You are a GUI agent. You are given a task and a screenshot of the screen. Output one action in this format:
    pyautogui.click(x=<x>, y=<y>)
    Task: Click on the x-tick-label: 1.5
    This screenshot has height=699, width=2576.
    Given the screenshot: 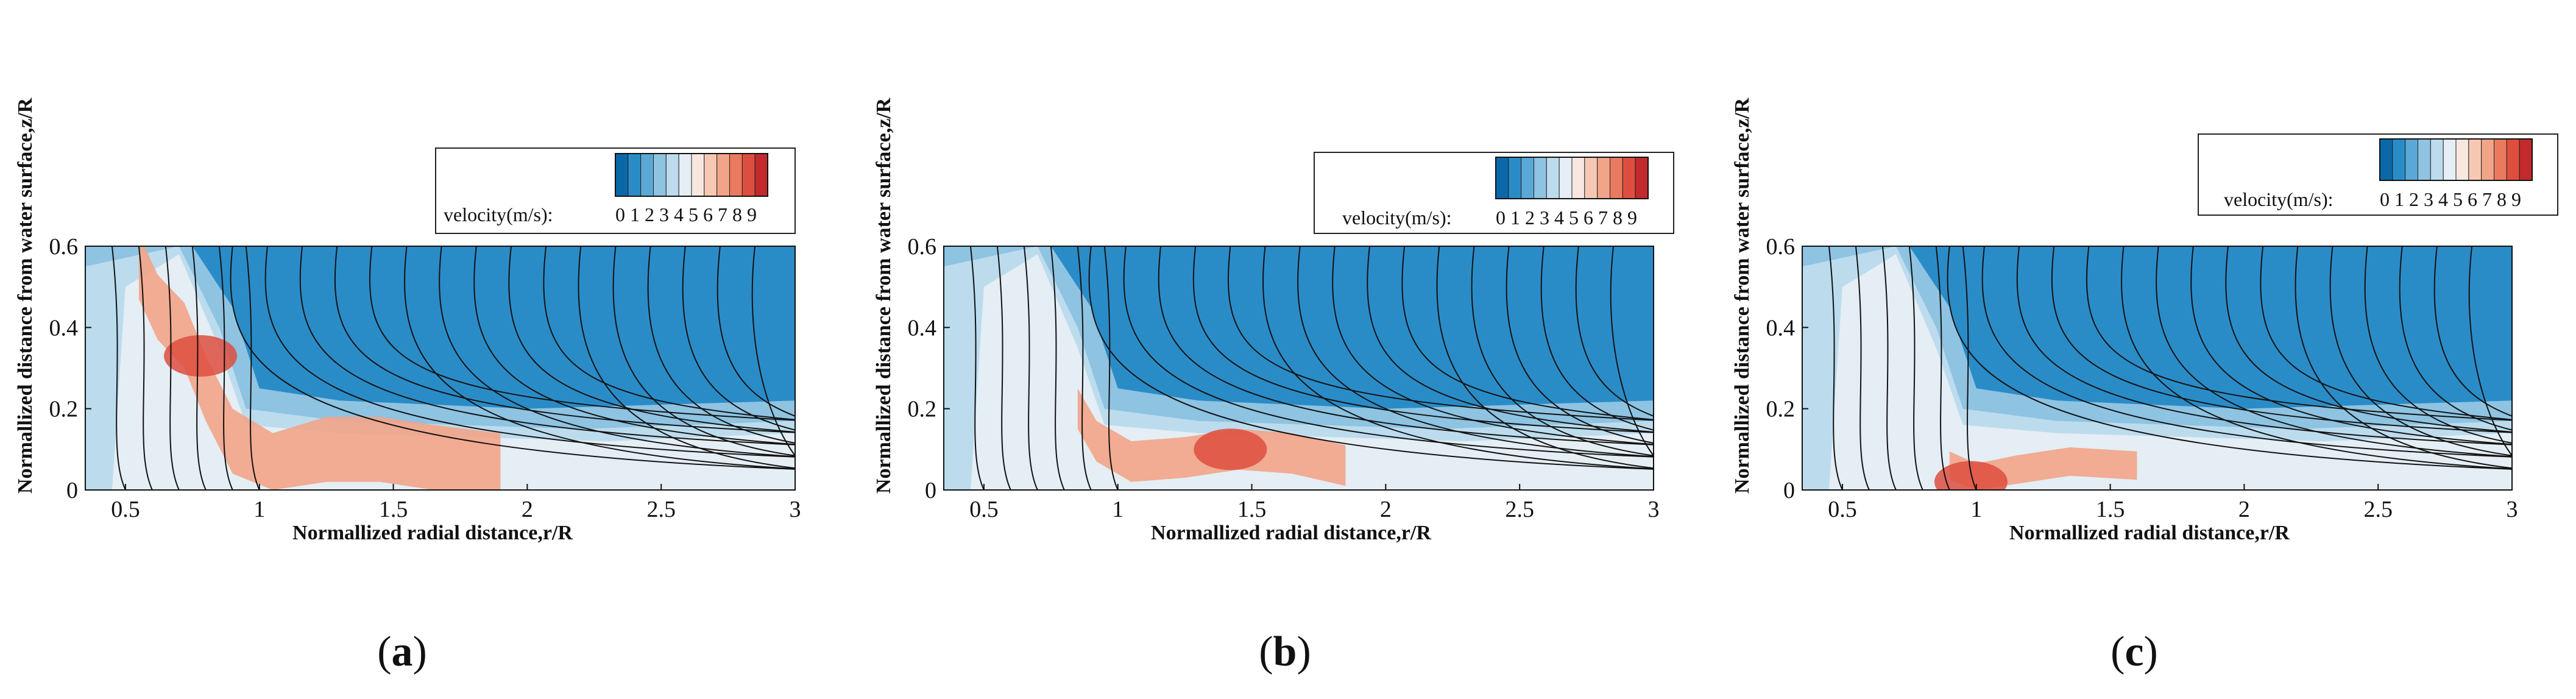 What is the action you would take?
    pyautogui.click(x=393, y=509)
    